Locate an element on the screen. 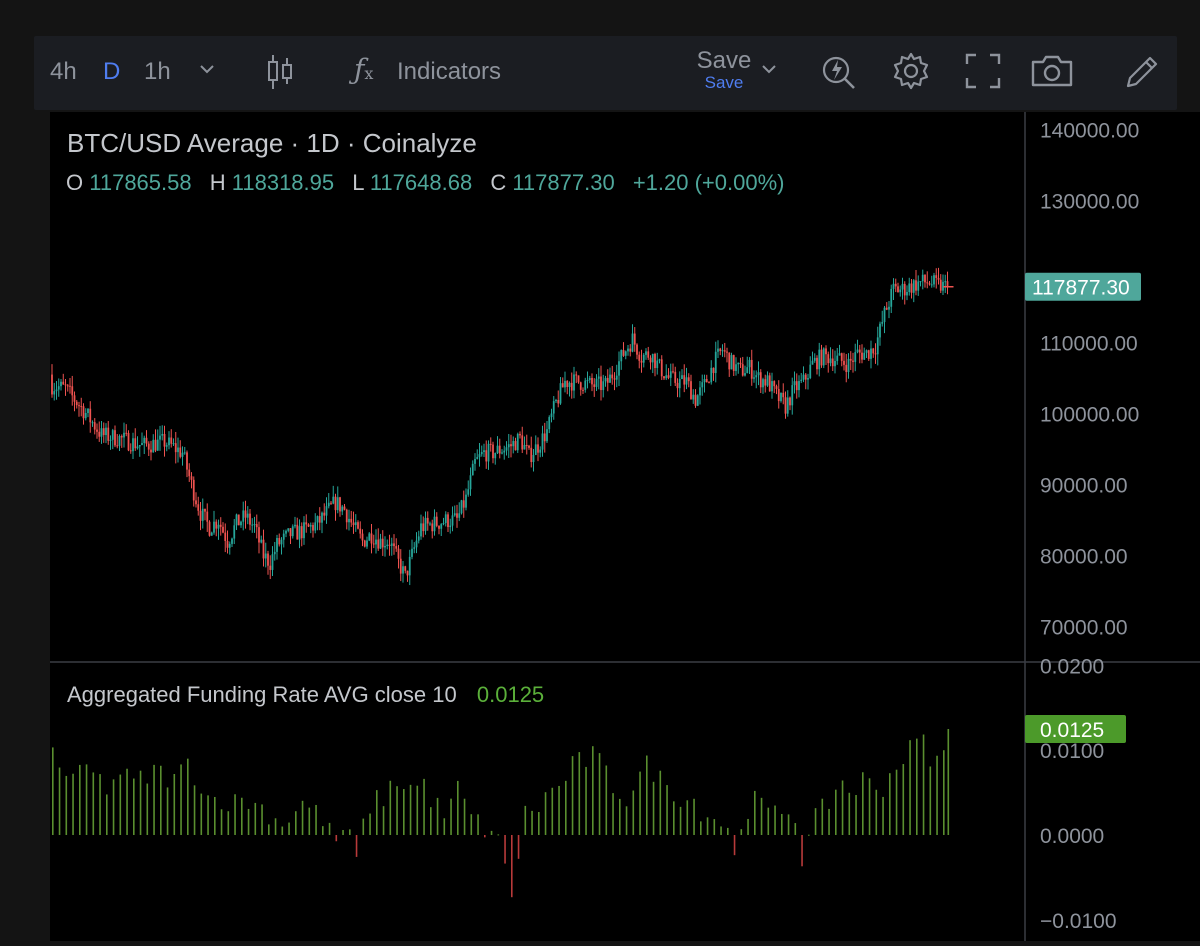 The image size is (1200, 946). interval-d-button: D is located at coordinates (112, 71).